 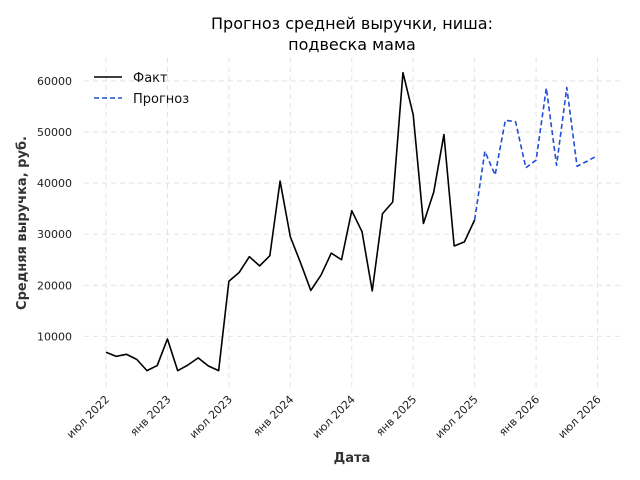 I want to click on legend: Факт Прогноз, so click(x=141, y=89).